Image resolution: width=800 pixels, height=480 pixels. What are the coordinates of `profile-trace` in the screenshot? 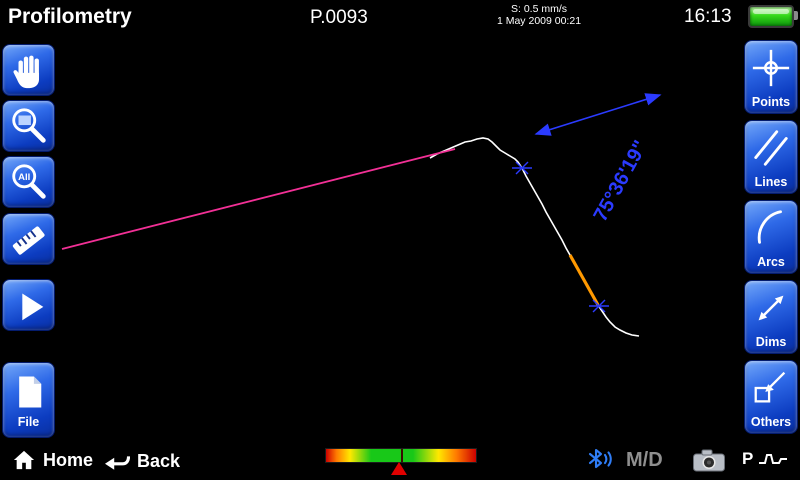 It's located at (534, 237).